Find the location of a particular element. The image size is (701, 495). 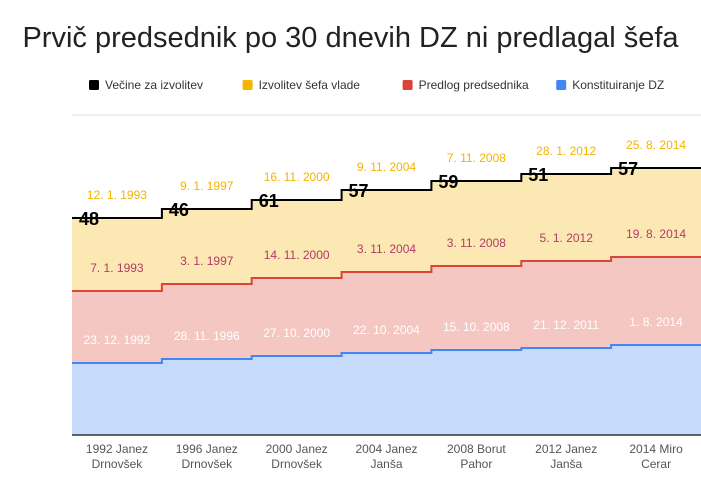

data-label-predlog: 3. 1. 1997 is located at coordinates (207, 261).